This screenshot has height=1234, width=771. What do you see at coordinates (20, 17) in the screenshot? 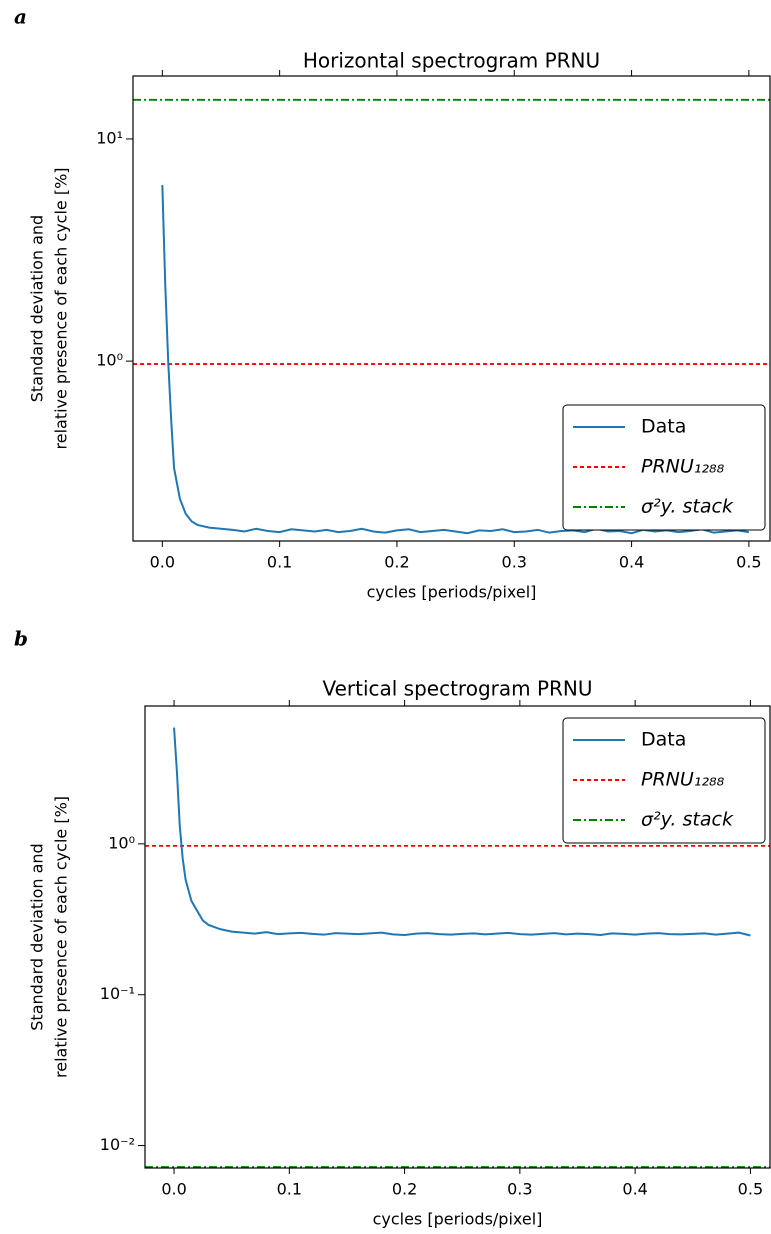
I see `panel-label: a` at bounding box center [20, 17].